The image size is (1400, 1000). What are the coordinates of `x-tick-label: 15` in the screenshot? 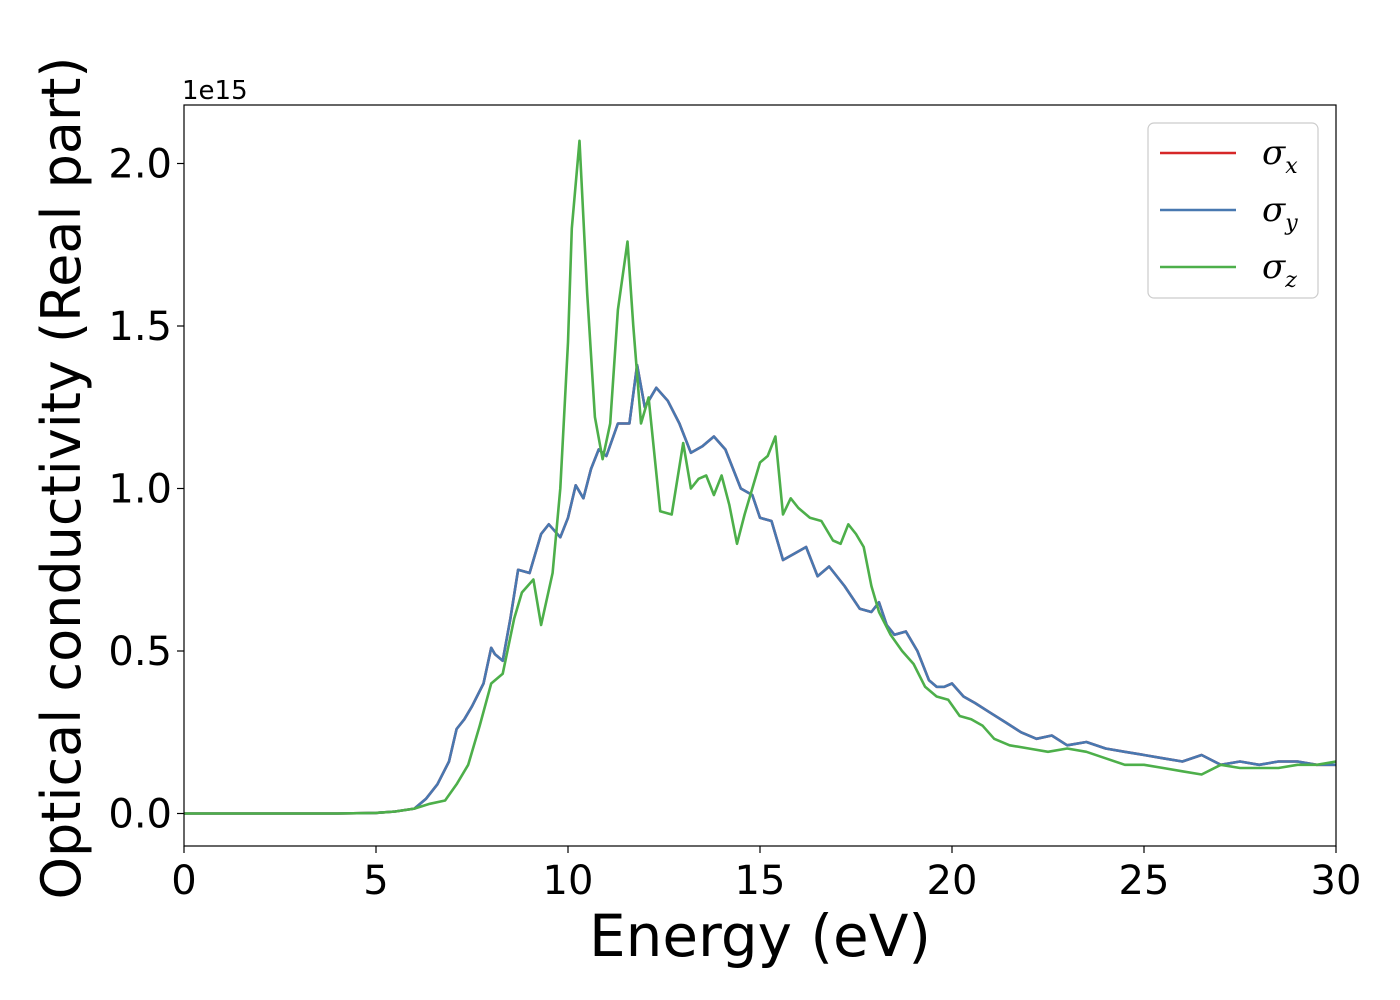 It's located at (760, 881).